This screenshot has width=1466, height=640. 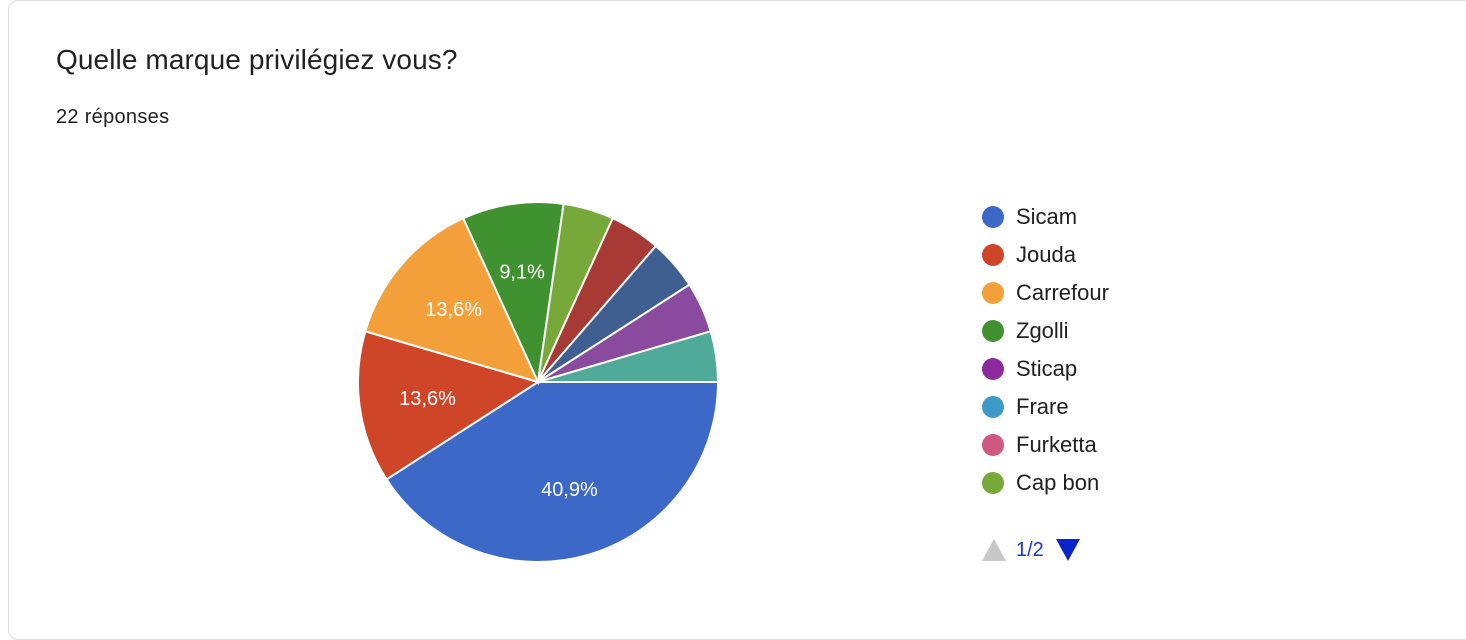 I want to click on legend-item-jouda: Jouda, so click(x=1045, y=255).